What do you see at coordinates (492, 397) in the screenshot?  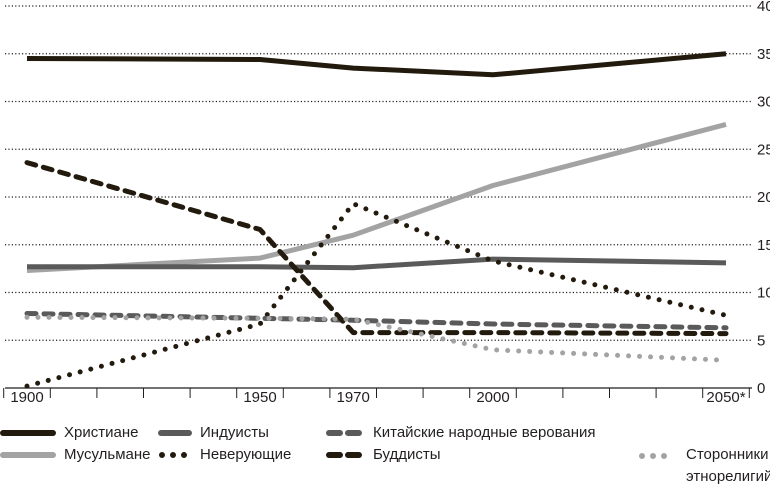 I see `x-tick-label: 2000` at bounding box center [492, 397].